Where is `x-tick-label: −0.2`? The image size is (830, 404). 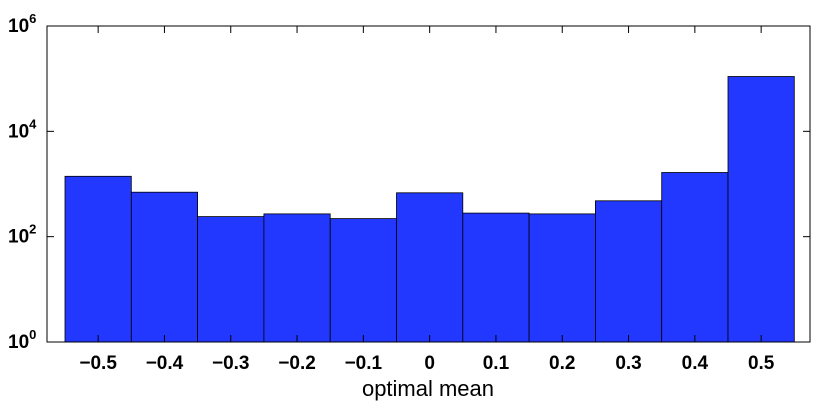
x-tick-label: −0.2 is located at coordinates (297, 363).